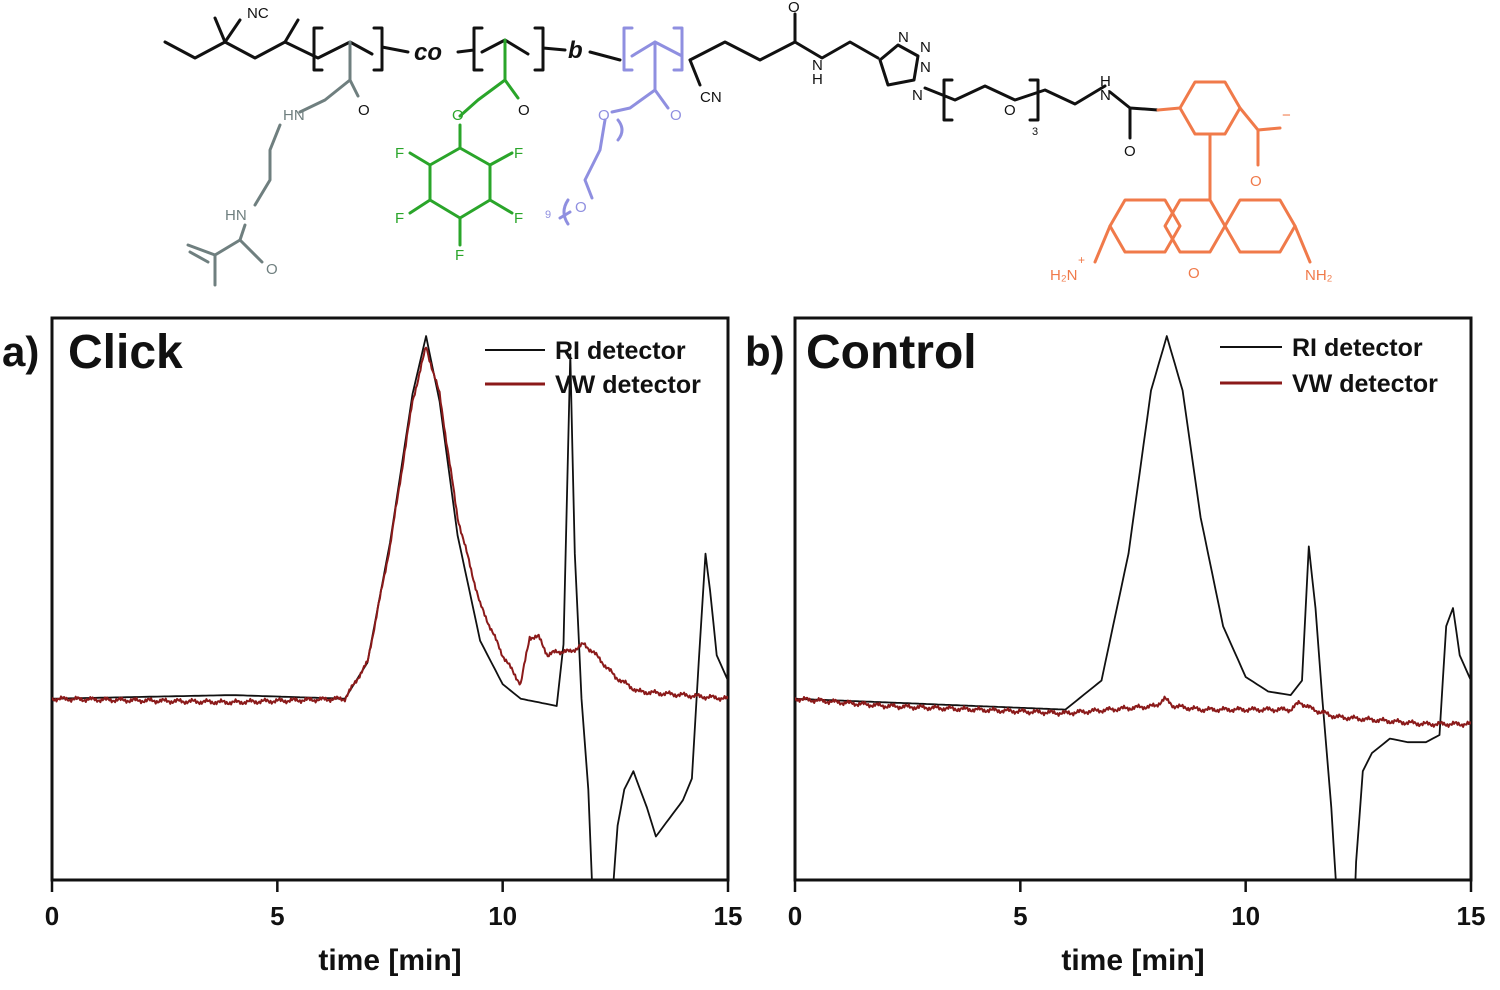 The width and height of the screenshot is (1500, 990). I want to click on label-nh1: N, so click(817, 65).